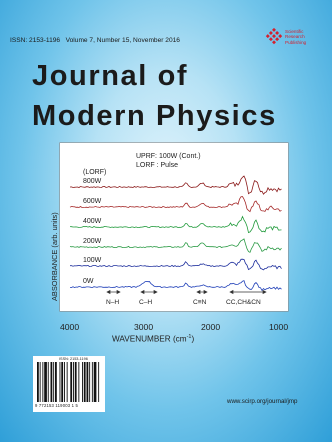  I want to click on trace-label-800w: 800W, so click(92, 181).